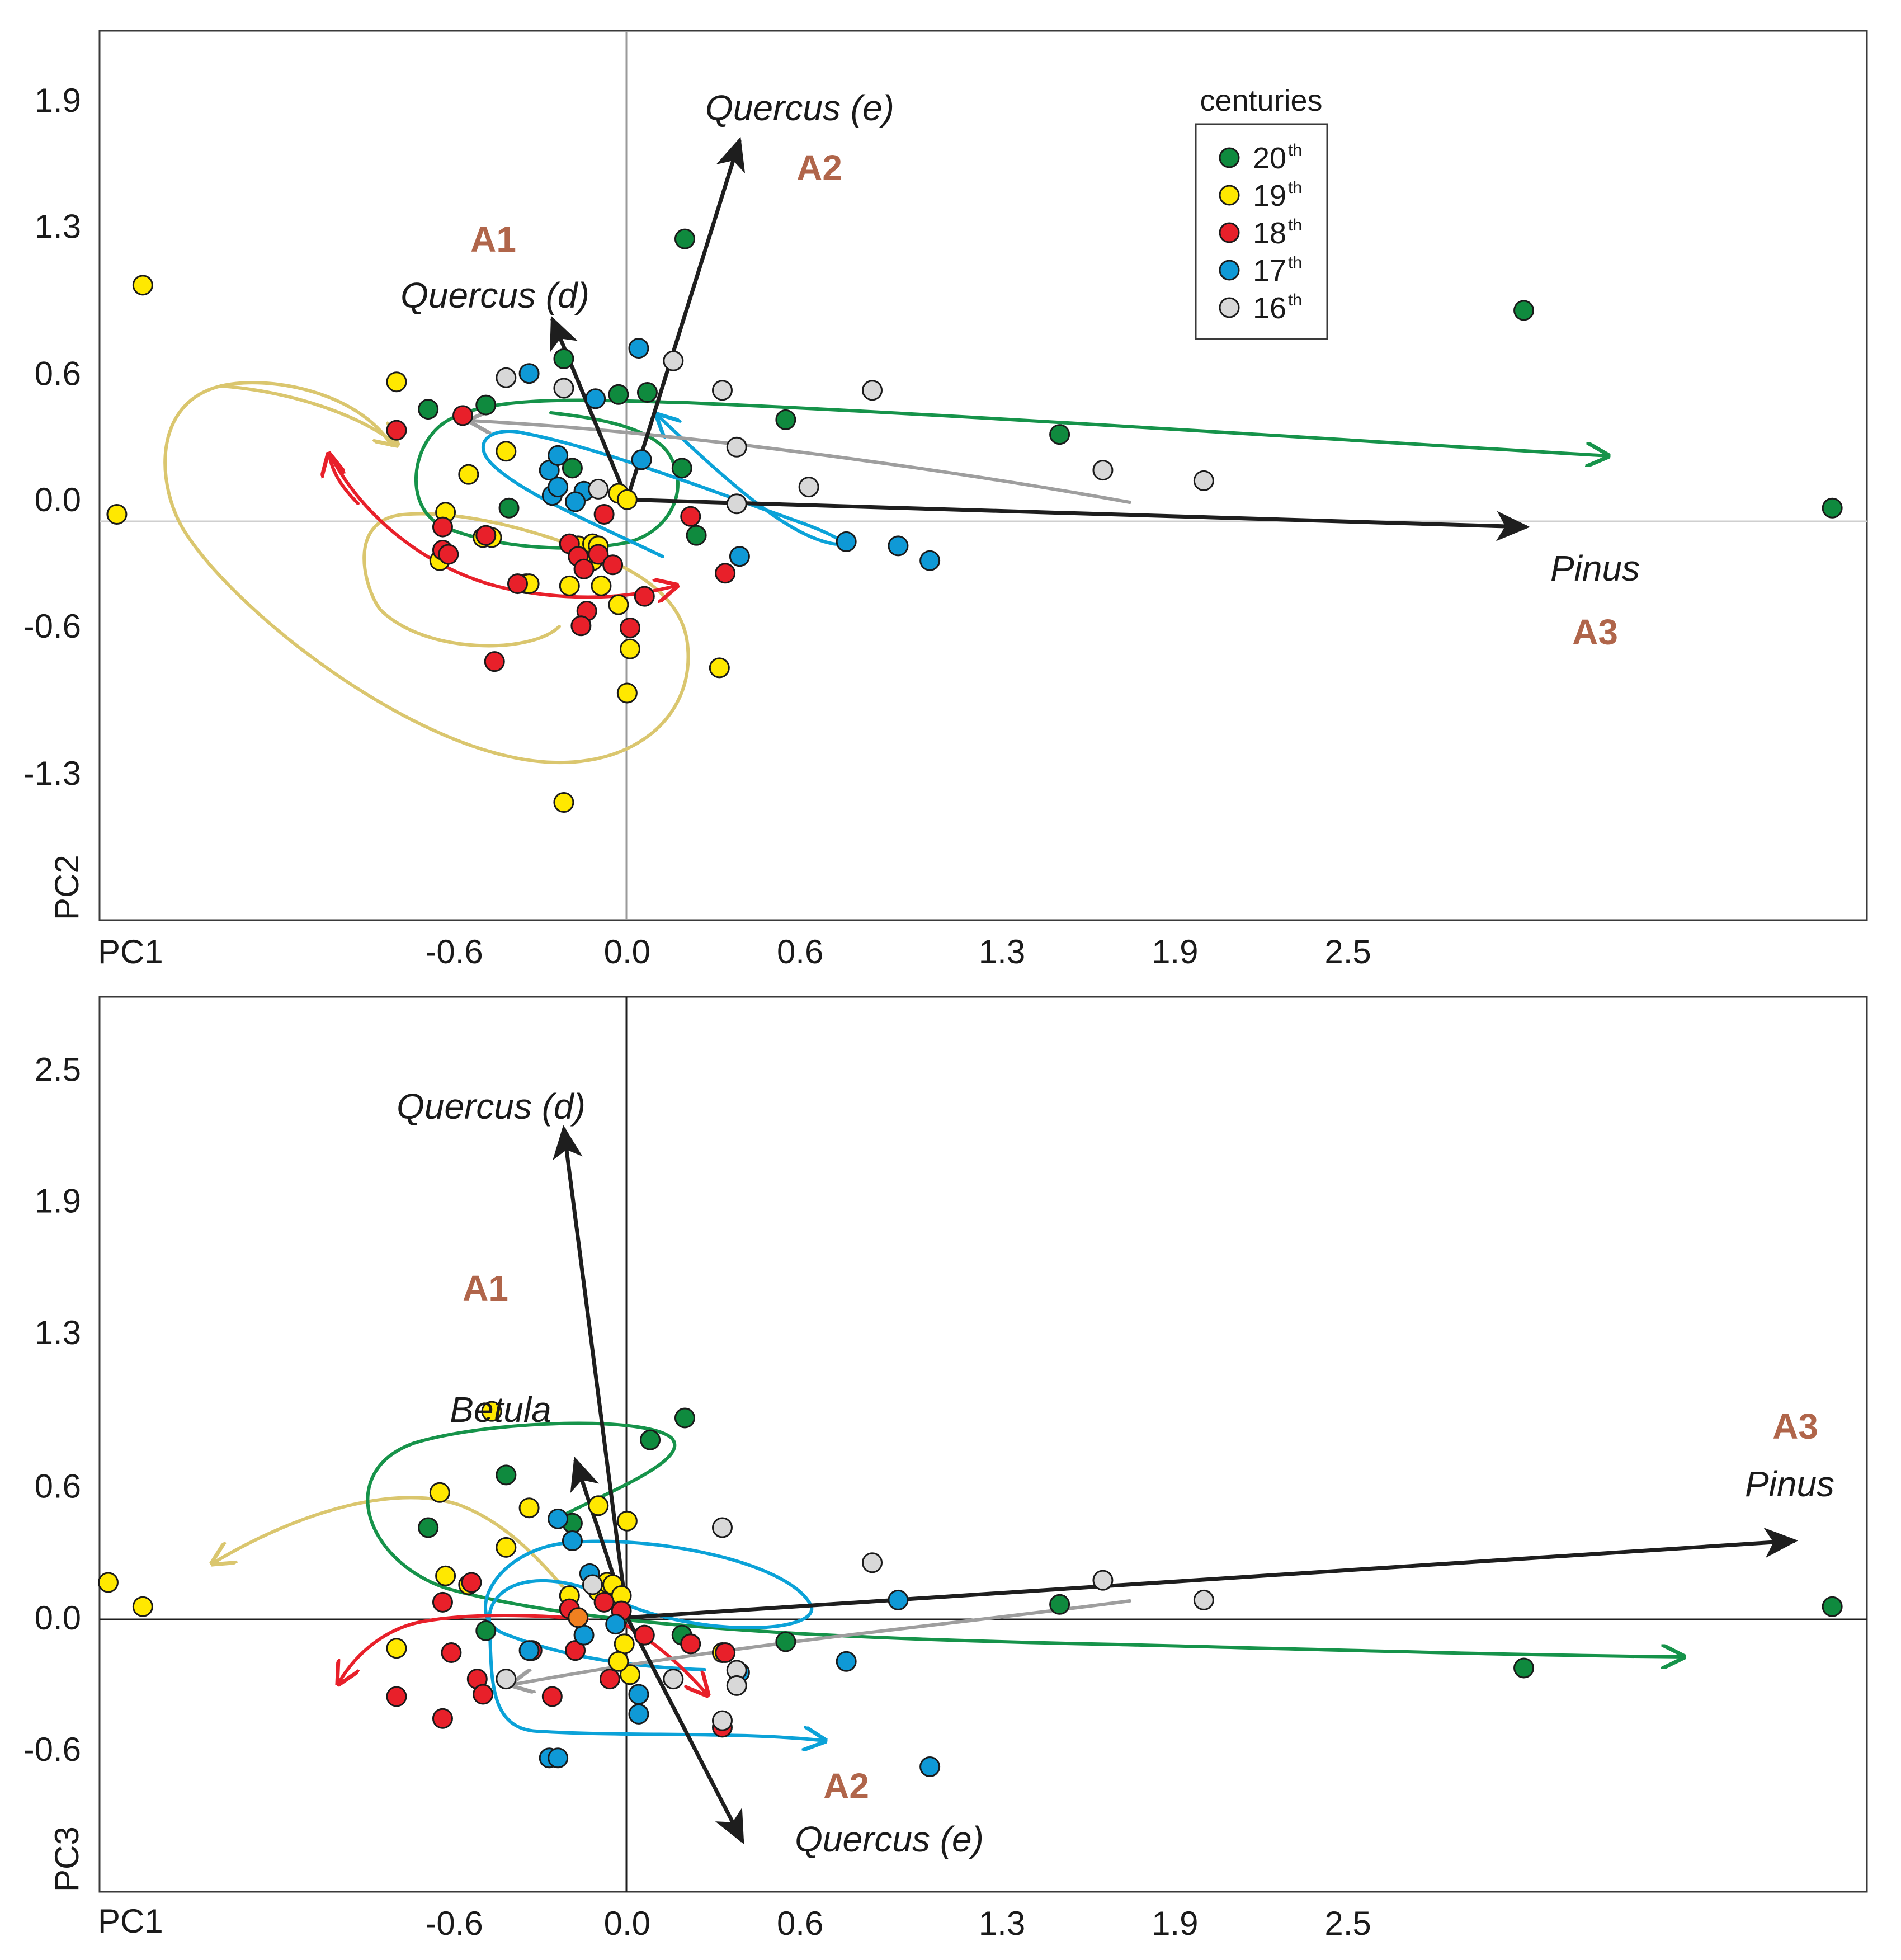  I want to click on group-label-a2-top: A2, so click(819, 168).